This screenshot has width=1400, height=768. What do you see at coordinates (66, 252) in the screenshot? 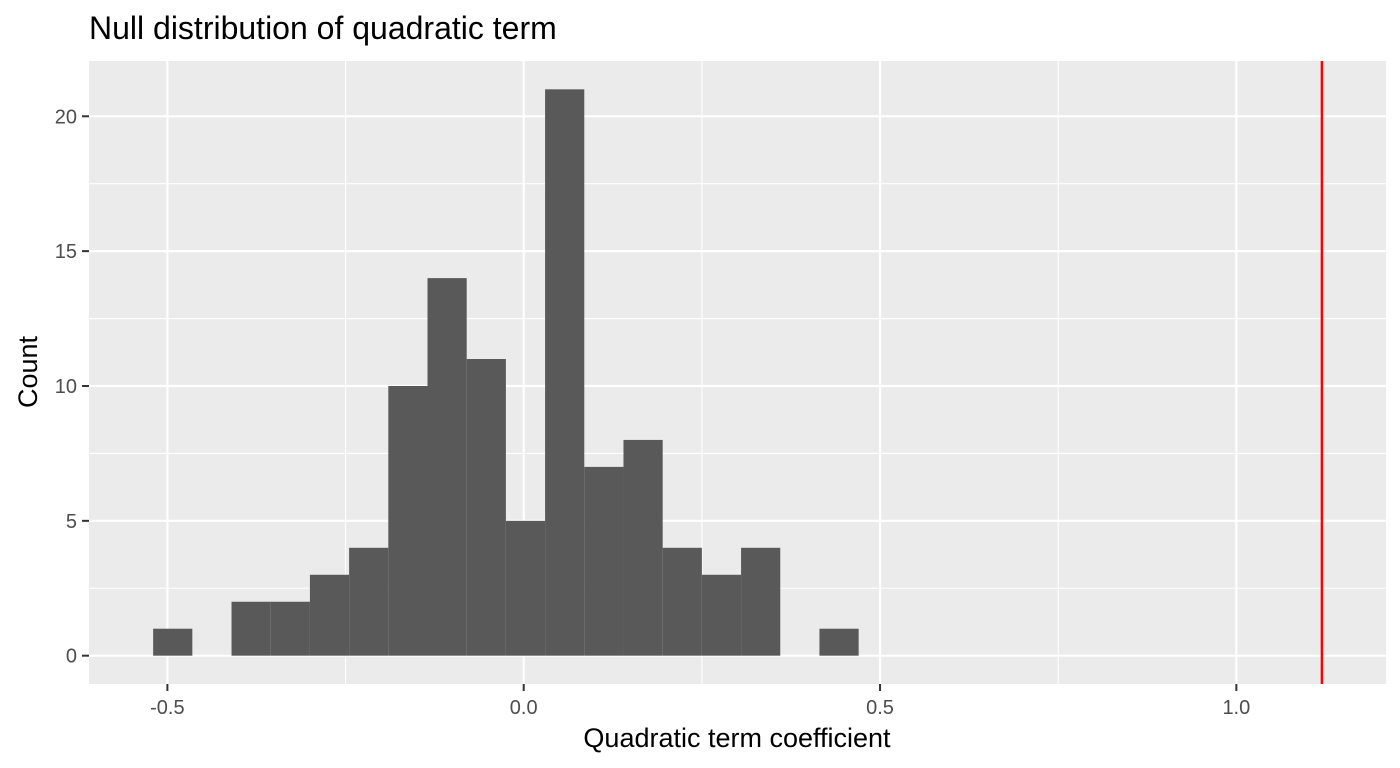
I see `y-tick-label: 15` at bounding box center [66, 252].